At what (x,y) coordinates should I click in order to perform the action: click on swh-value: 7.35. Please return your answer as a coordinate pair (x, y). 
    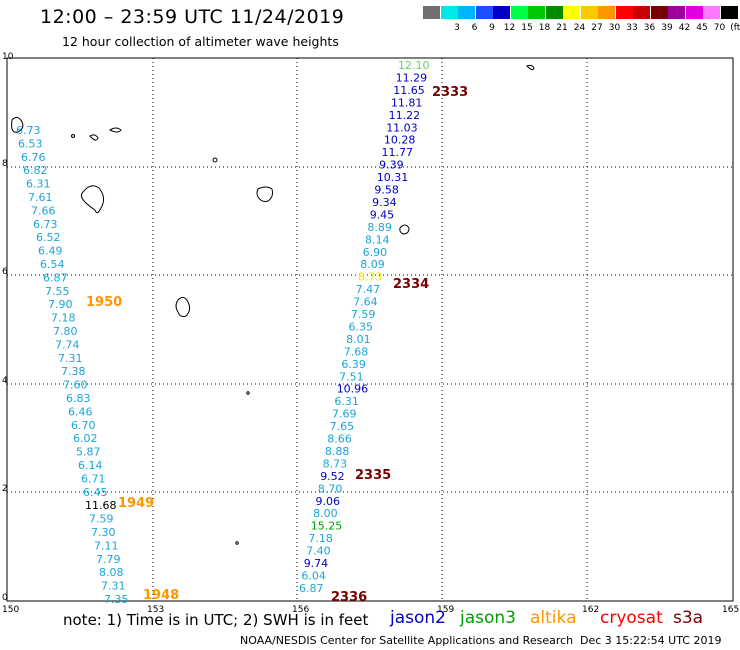
    Looking at the image, I should click on (116, 599).